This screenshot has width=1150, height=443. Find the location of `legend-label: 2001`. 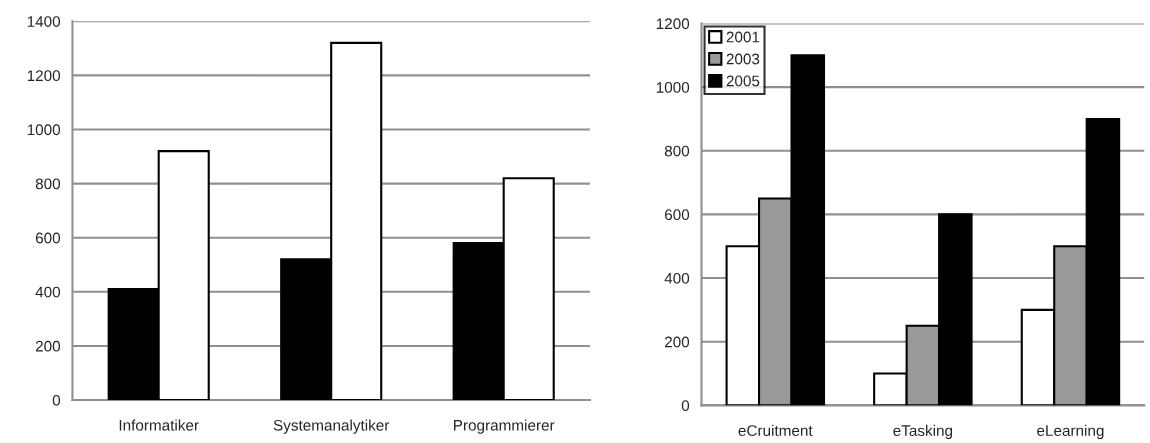

legend-label: 2001 is located at coordinates (743, 37).